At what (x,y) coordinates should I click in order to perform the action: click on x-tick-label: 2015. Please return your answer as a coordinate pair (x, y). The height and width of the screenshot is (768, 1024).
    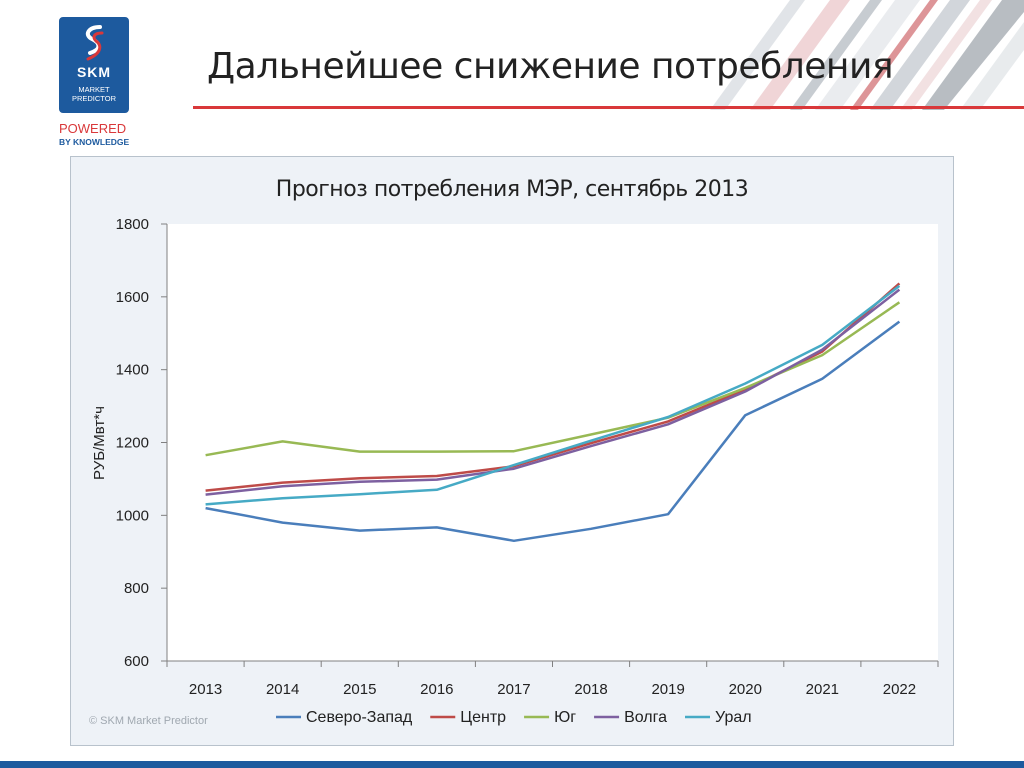
    Looking at the image, I should click on (359, 689).